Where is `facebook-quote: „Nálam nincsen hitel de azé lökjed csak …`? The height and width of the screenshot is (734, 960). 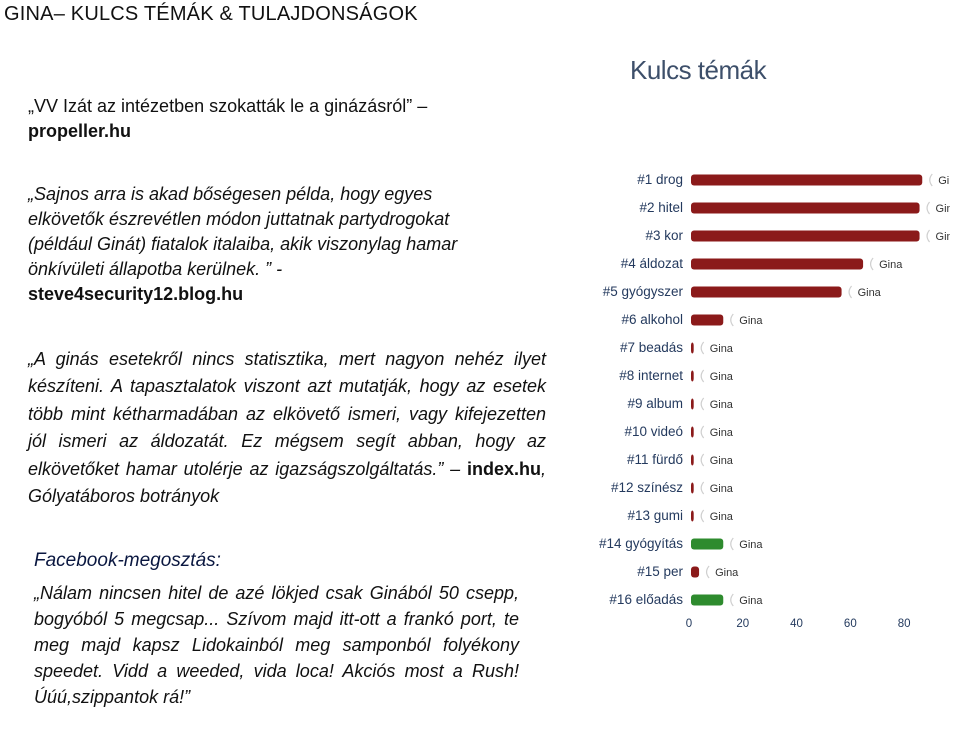
facebook-quote: „Nálam nincsen hitel de azé lökjed csak … is located at coordinates (276, 645).